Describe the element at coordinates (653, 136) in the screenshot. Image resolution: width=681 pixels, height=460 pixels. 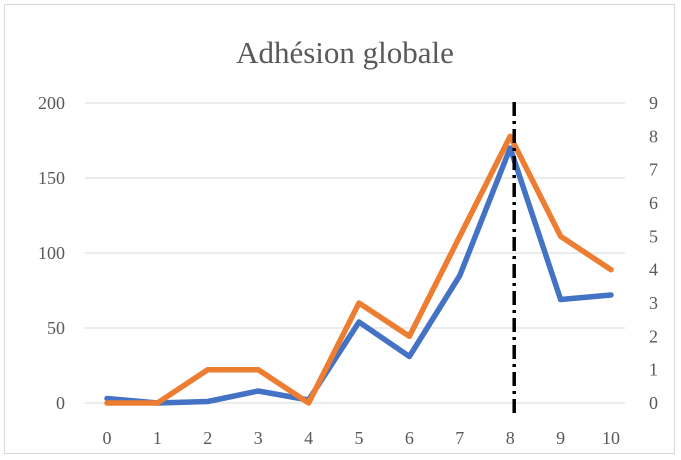
I see `y-right-tick-label: 8` at that location.